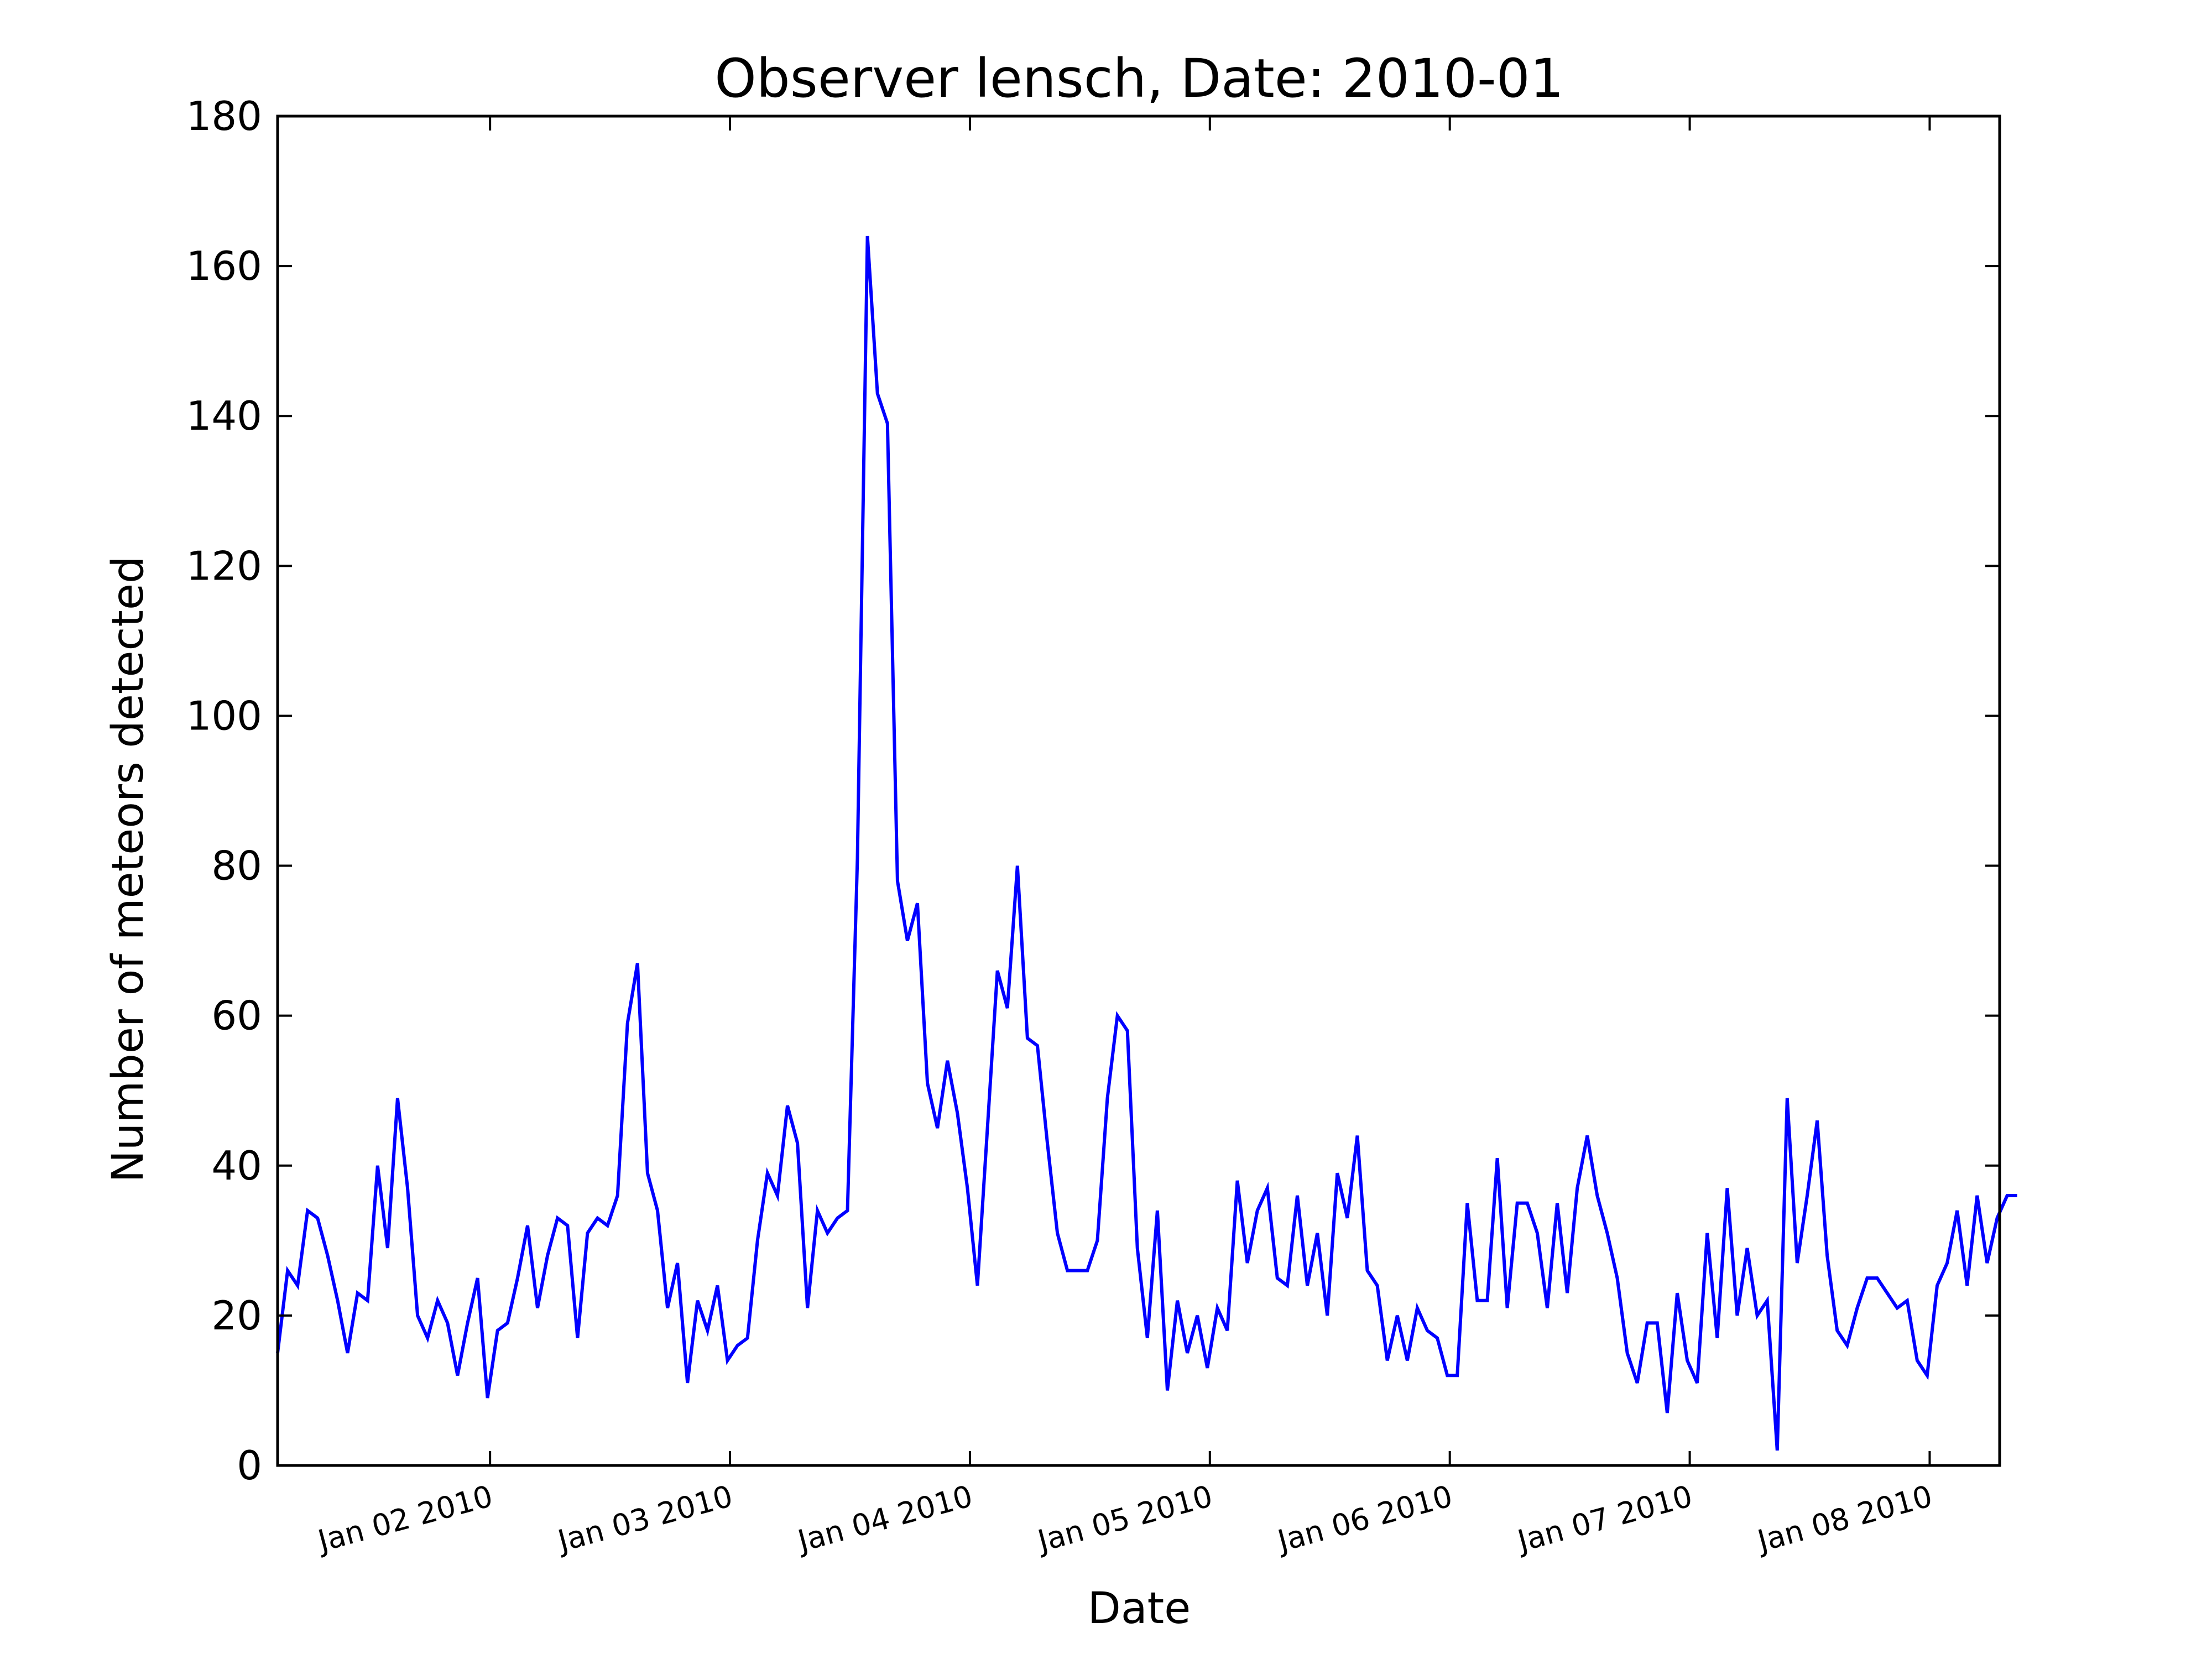  What do you see at coordinates (1124, 1519) in the screenshot?
I see `x-tick-label: Jan 05 2010` at bounding box center [1124, 1519].